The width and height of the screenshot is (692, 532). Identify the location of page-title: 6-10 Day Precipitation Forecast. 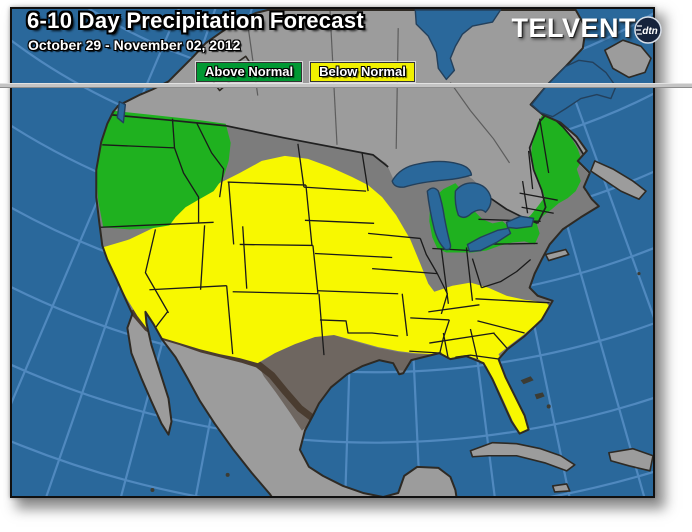
(195, 20).